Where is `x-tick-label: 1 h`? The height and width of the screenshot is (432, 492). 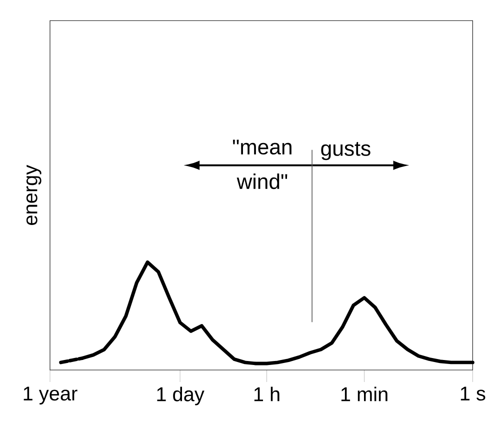 x-tick-label: 1 h is located at coordinates (267, 394).